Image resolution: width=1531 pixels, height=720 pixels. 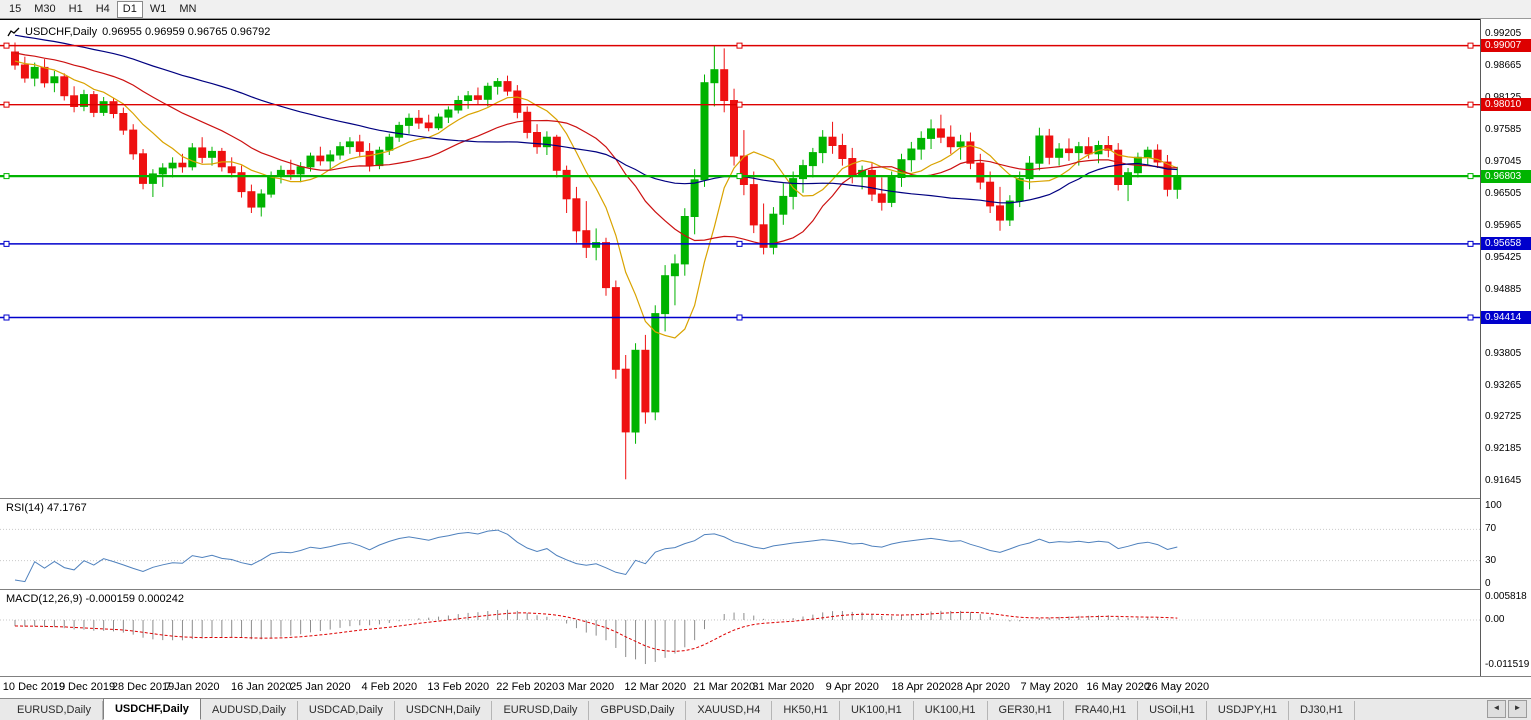 I want to click on rsi-panel, so click(x=740, y=555).